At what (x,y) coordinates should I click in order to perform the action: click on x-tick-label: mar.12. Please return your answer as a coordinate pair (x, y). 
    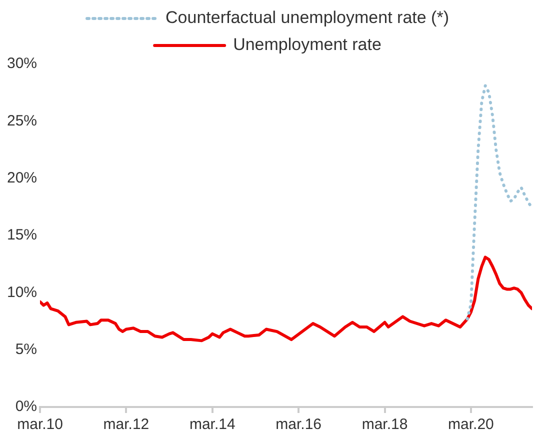
    Looking at the image, I should click on (126, 425).